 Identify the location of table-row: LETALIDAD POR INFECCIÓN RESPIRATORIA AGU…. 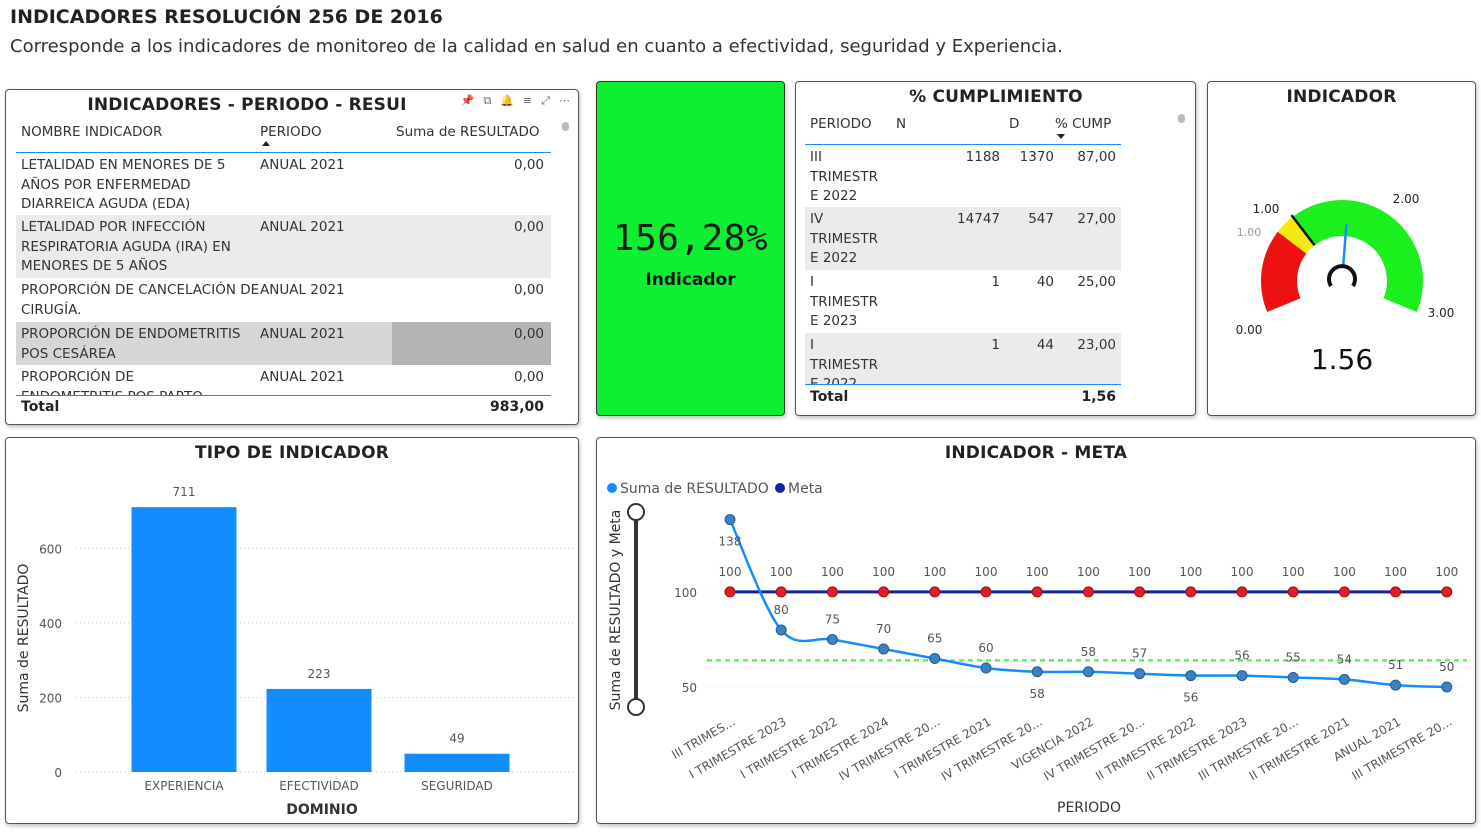
(283, 246).